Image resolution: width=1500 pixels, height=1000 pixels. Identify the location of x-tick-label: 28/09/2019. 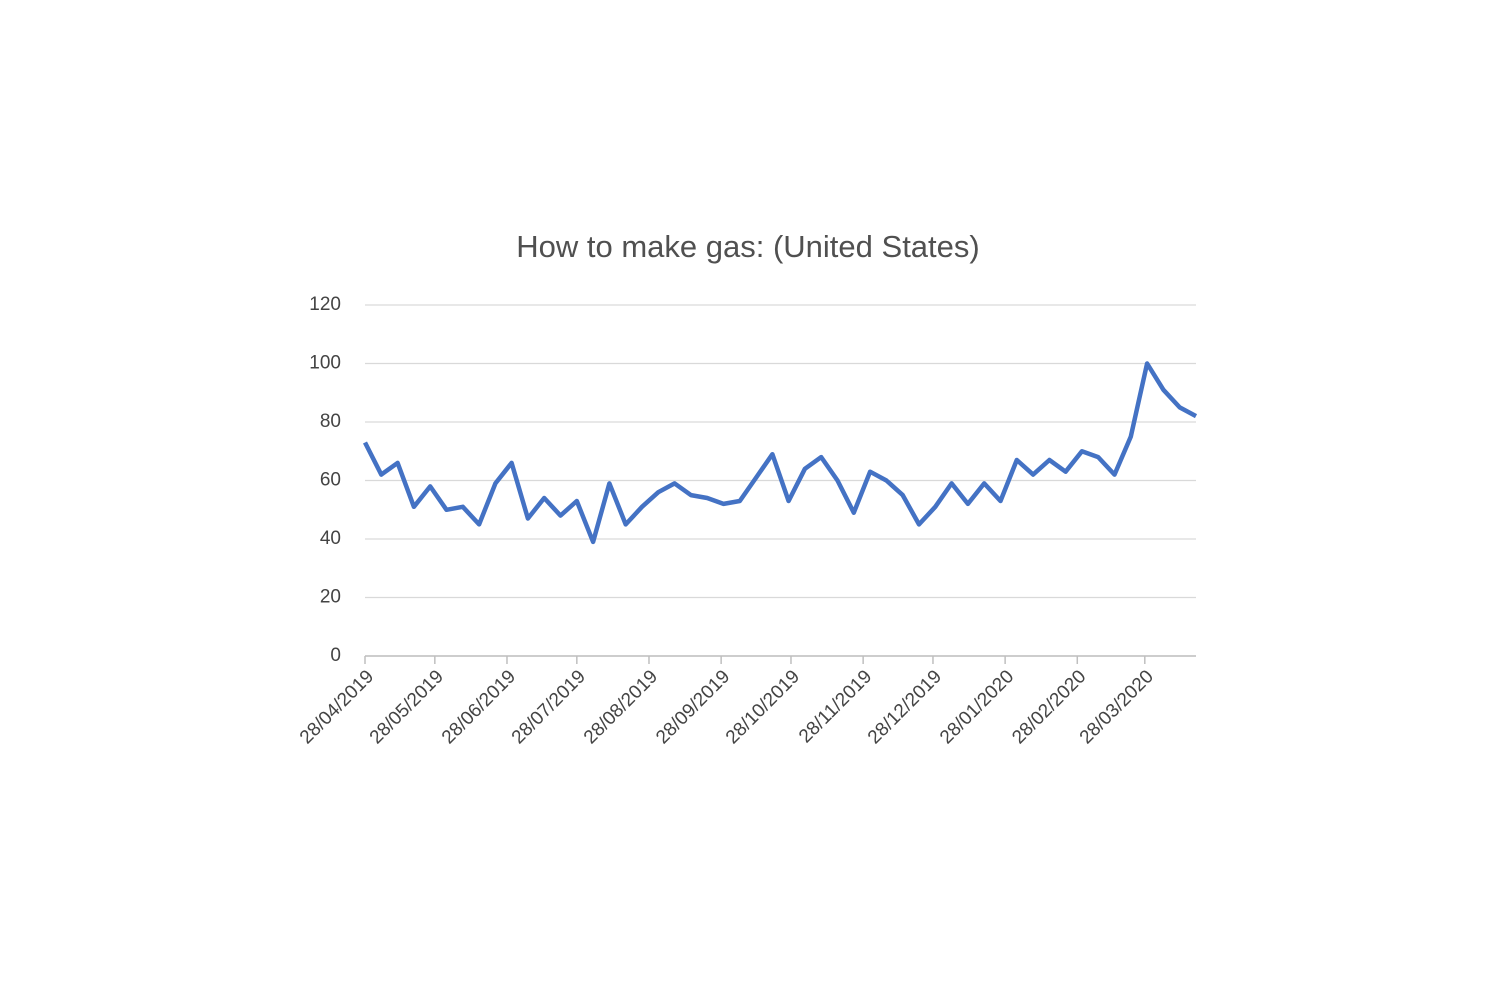
(693, 707).